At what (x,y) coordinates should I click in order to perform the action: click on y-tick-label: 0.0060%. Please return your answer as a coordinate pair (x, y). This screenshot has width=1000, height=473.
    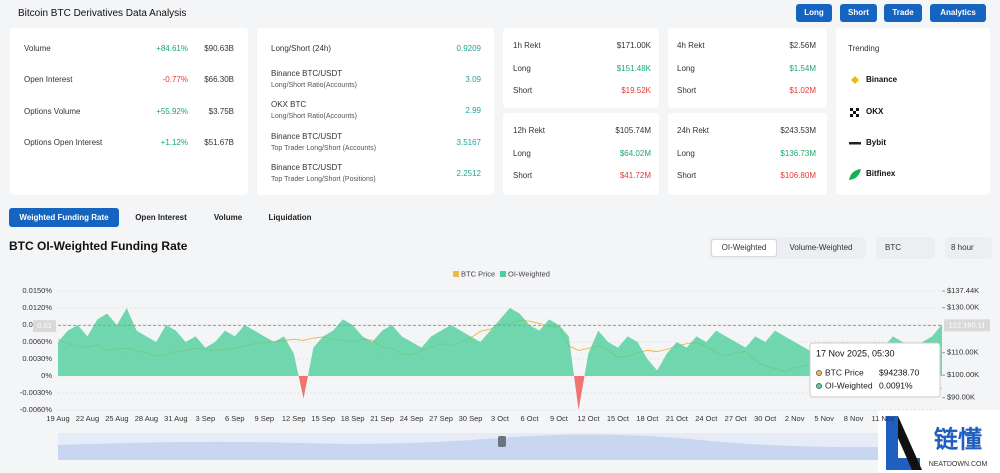
    Looking at the image, I should click on (37, 341).